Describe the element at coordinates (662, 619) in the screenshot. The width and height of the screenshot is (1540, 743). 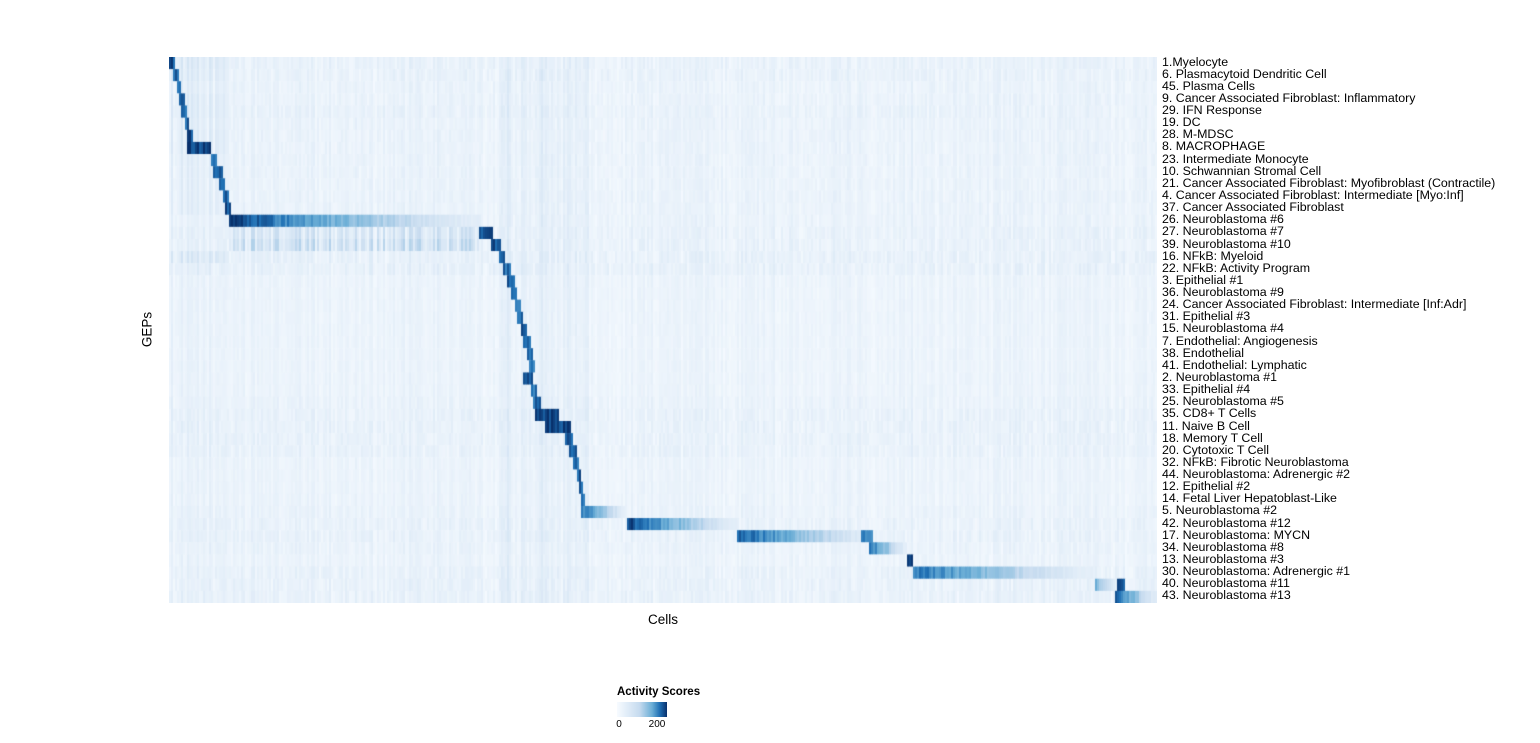
I see `x-axis-label: Cells` at that location.